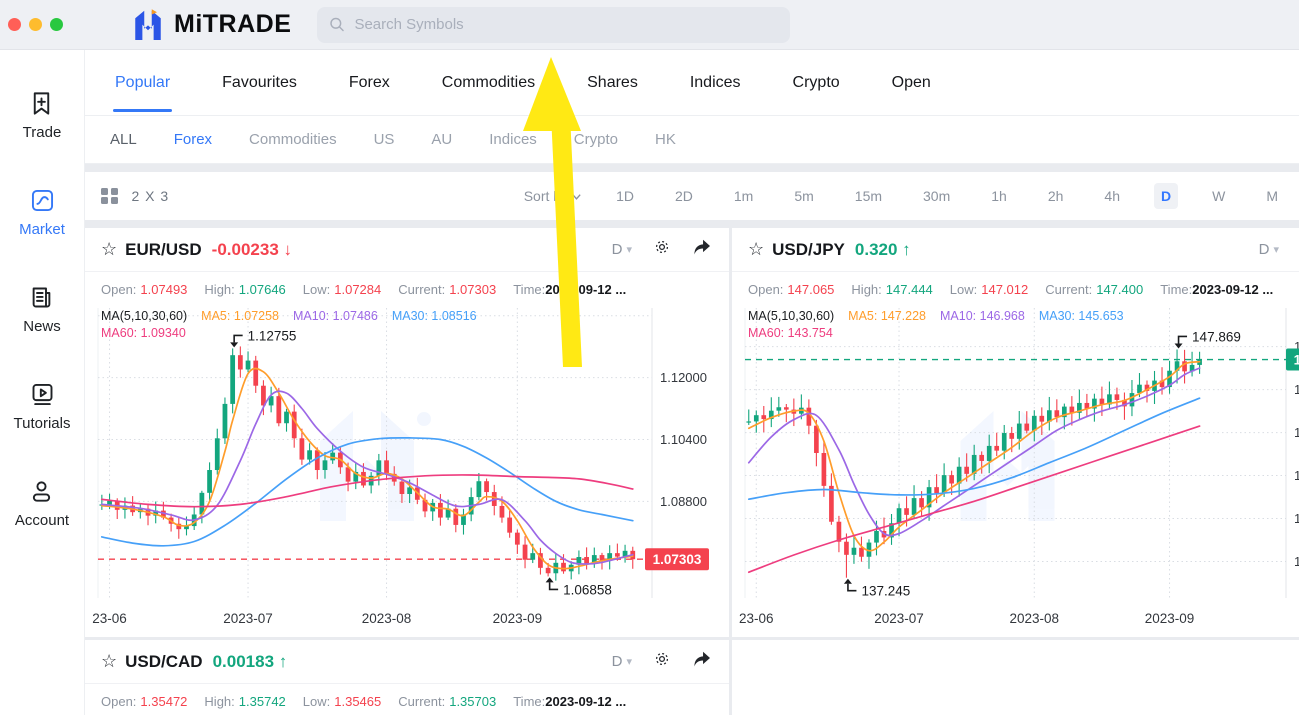 The image size is (1299, 715). What do you see at coordinates (193, 139) in the screenshot?
I see `subtab-forex: Forex` at bounding box center [193, 139].